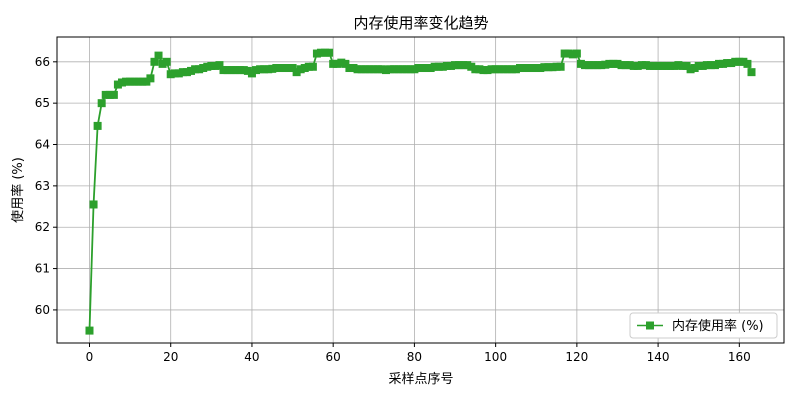  What do you see at coordinates (739, 357) in the screenshot?
I see `x-tick-label: 160` at bounding box center [739, 357].